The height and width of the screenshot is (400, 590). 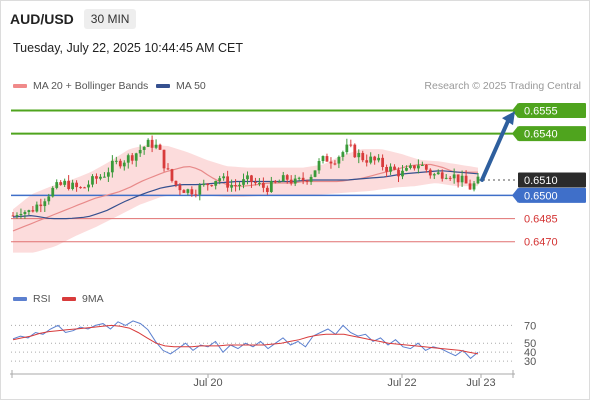 What do you see at coordinates (73, 19) in the screenshot?
I see `chart-header: AUD/USD 30 MIN` at bounding box center [73, 19].